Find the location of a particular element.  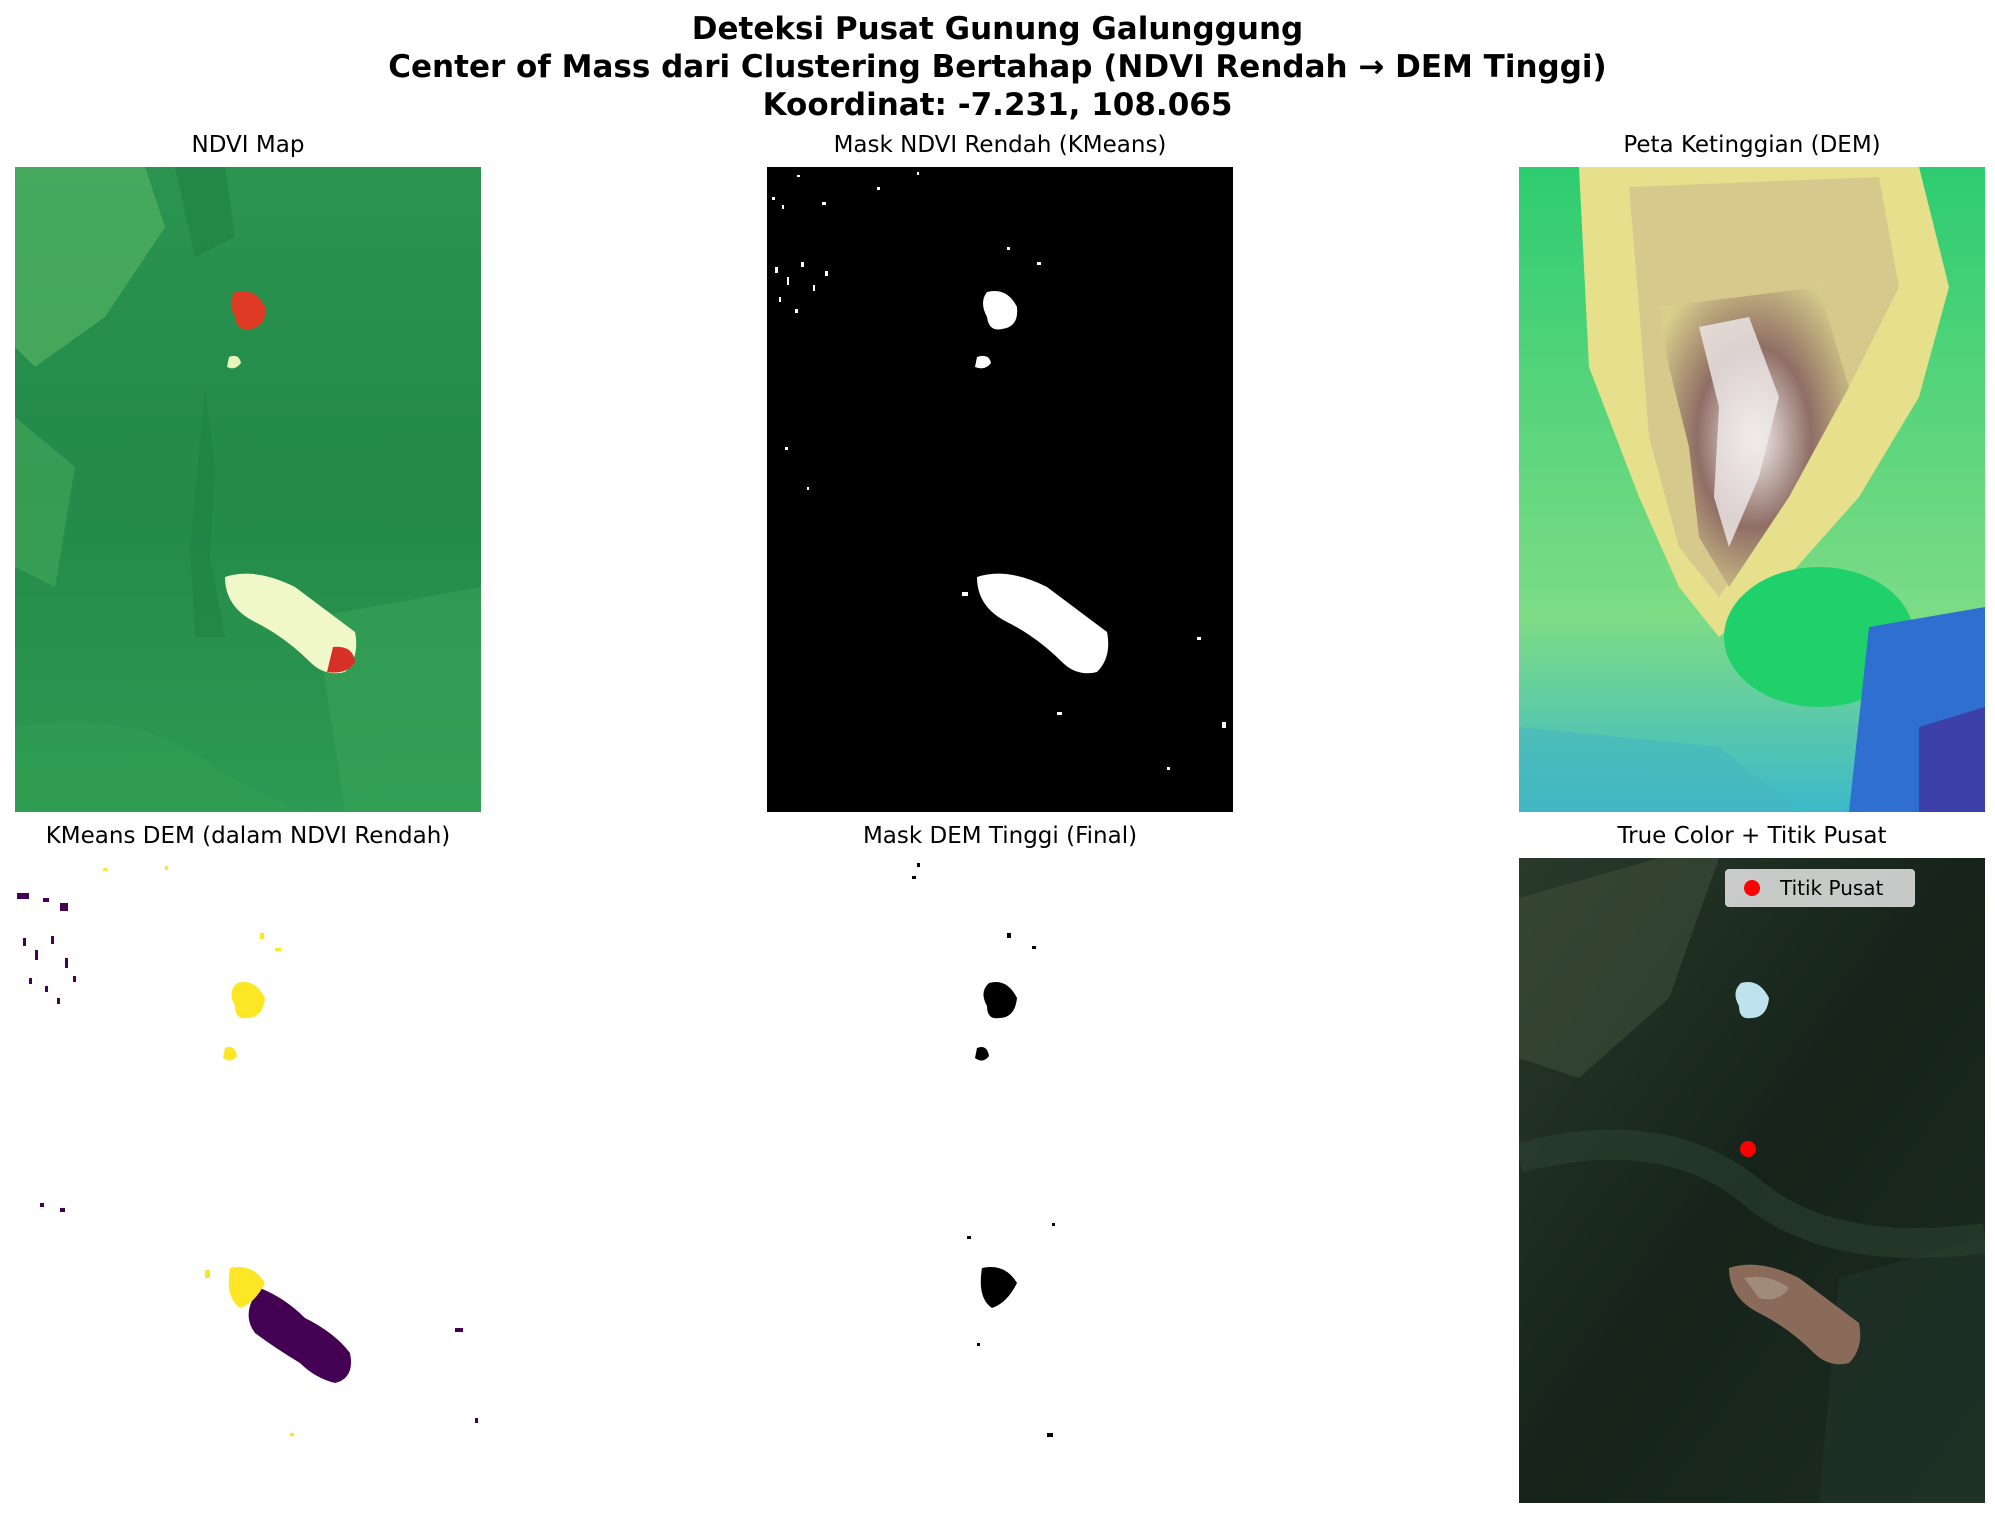

mask-ndvi-image is located at coordinates (1000, 489).